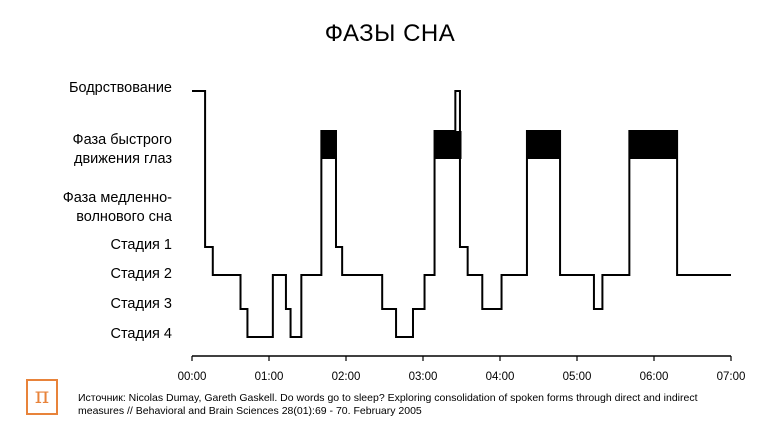  Describe the element at coordinates (117, 198) in the screenshot. I see `y-label-line: Фаза медленно-` at that location.